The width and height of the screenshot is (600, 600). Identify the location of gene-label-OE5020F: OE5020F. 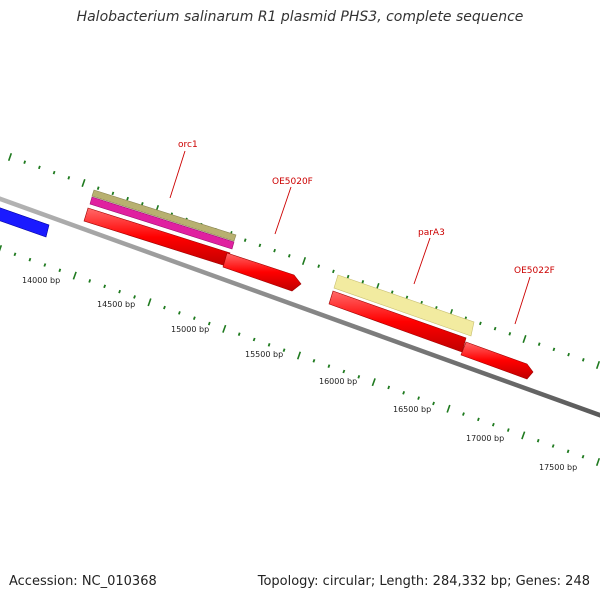
(292, 182).